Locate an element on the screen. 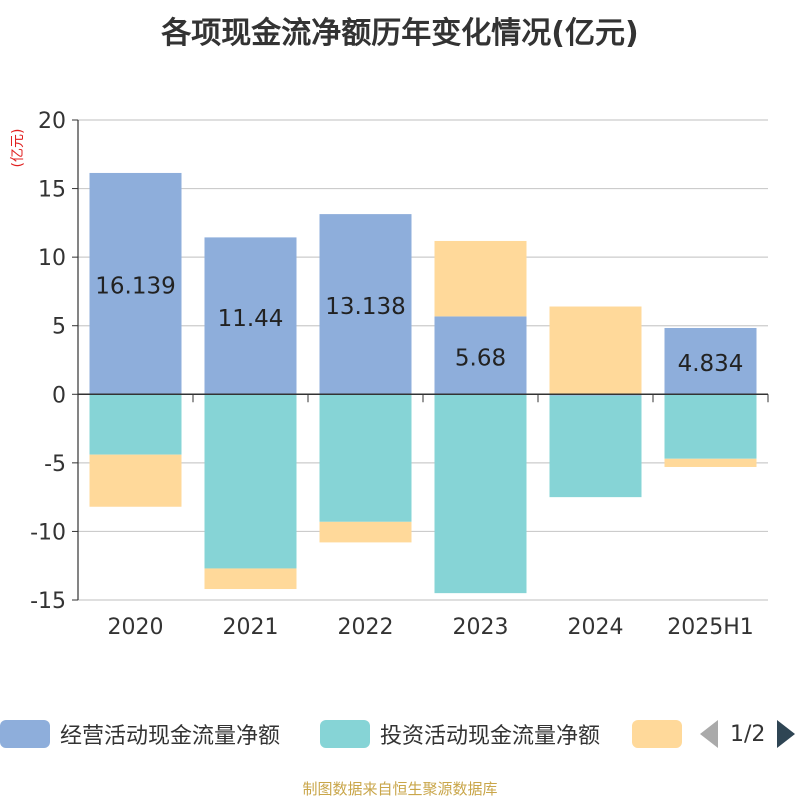 This screenshot has height=800, width=800. x-tick-label: 2022 is located at coordinates (366, 627).